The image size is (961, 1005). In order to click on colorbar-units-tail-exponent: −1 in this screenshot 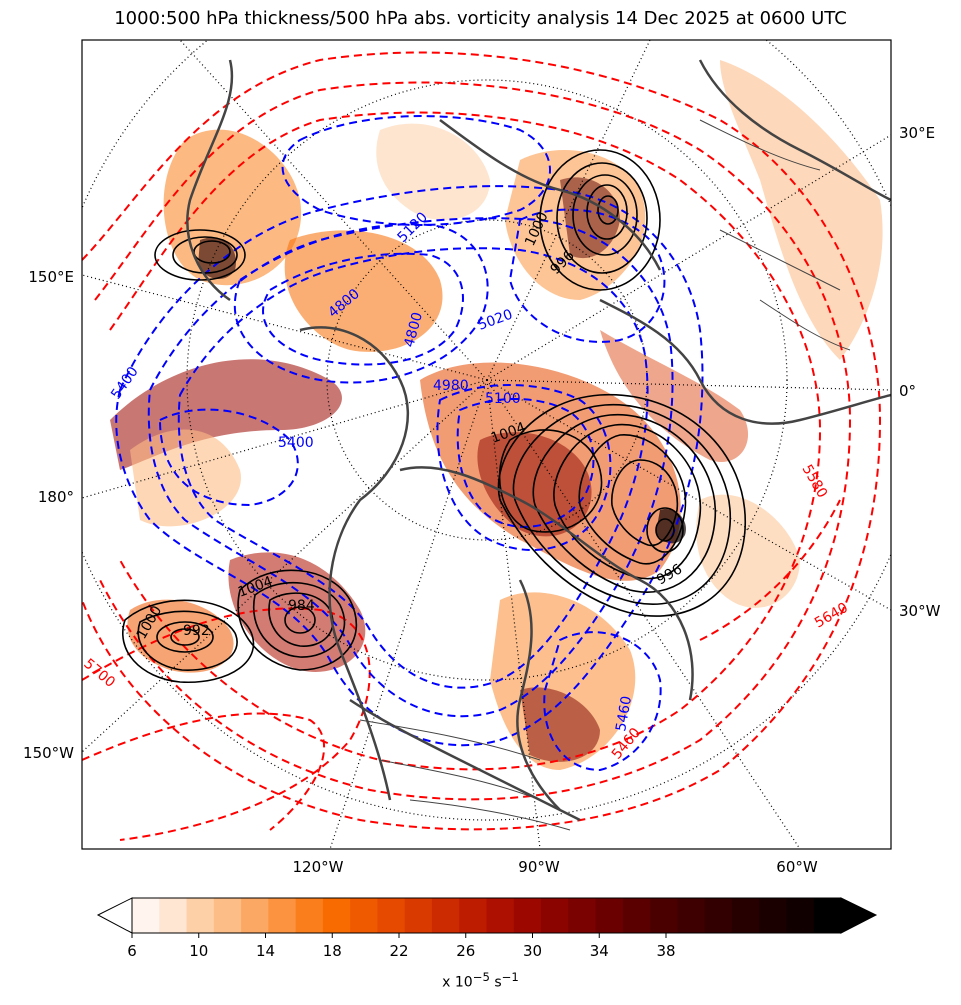, I will do `click(510, 977)`.